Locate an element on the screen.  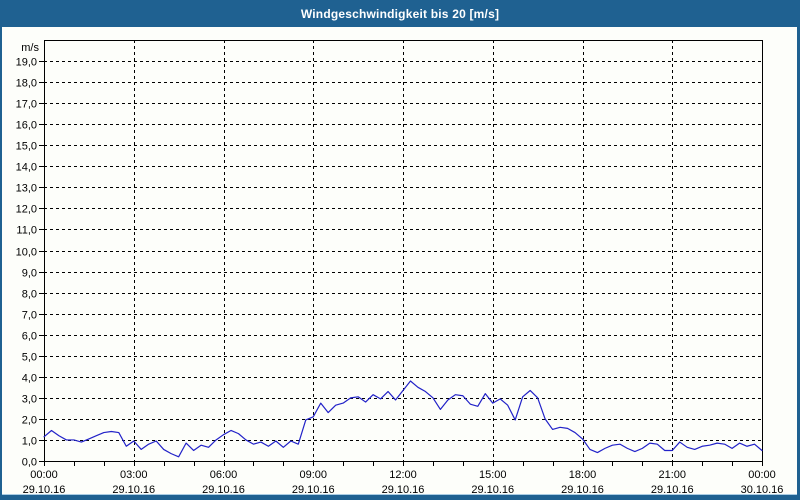
y-tick-label: 18,0 is located at coordinates (26, 84).